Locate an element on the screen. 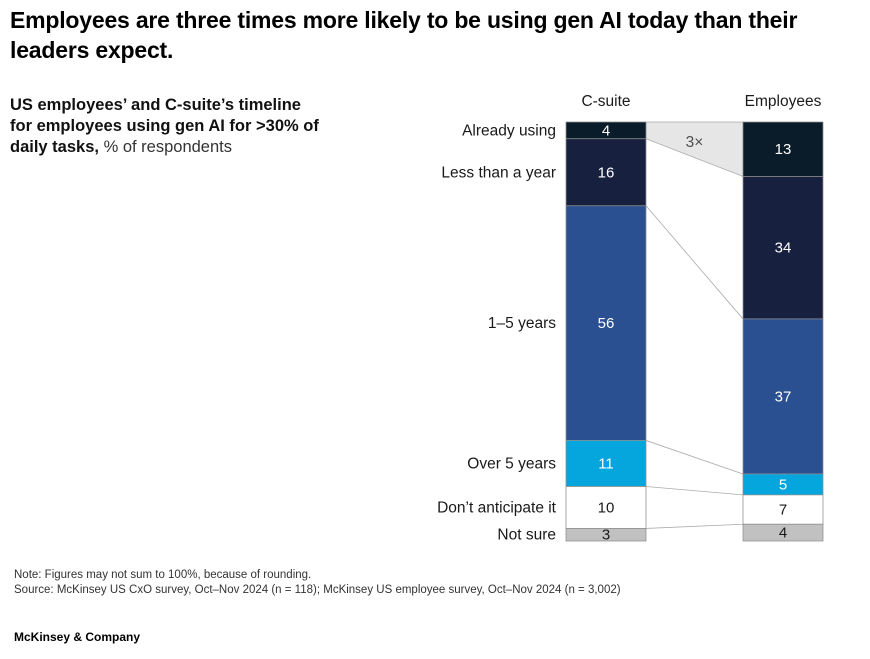  segment-value: 11 is located at coordinates (606, 463).